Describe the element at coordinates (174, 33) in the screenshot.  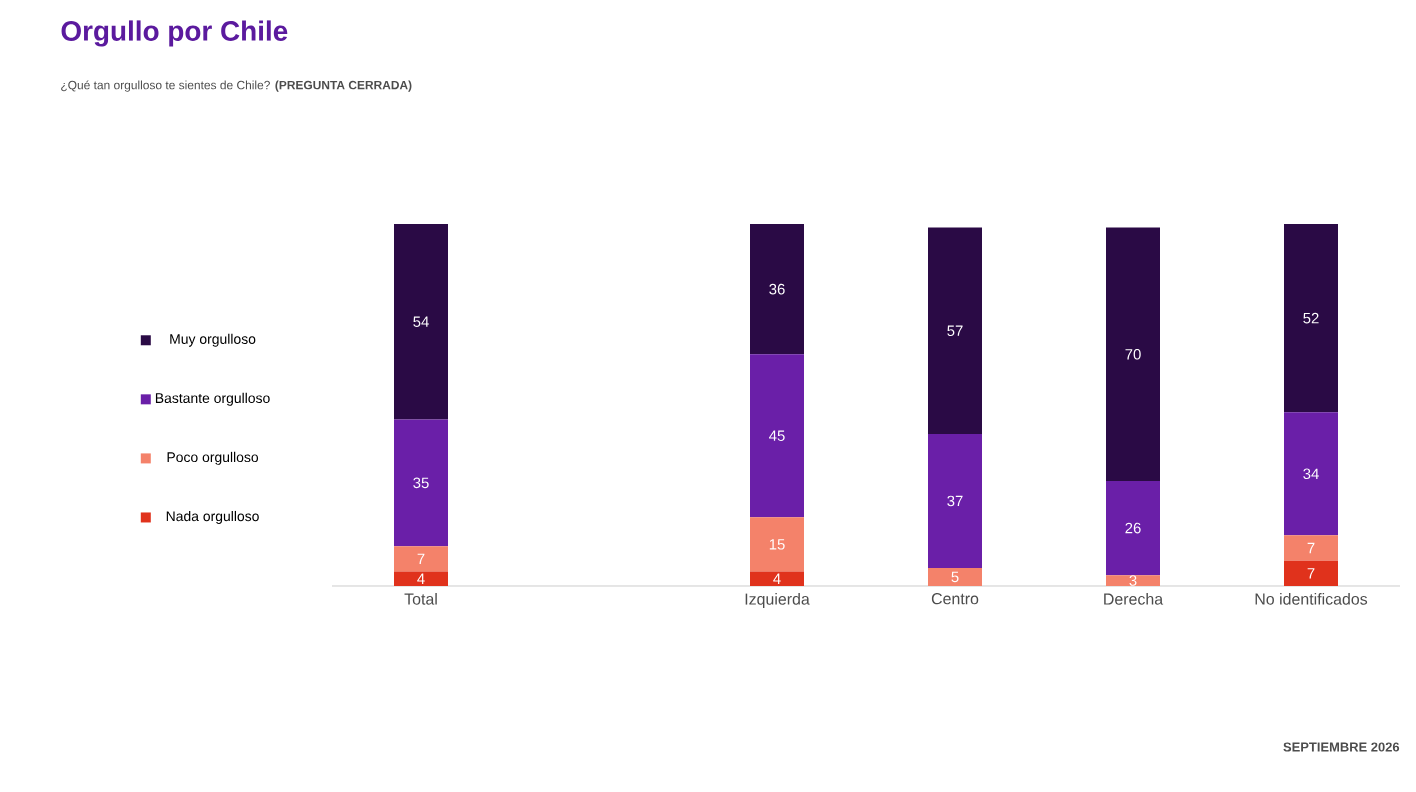
I see `chart-title: Orgullo por Chile` at that location.